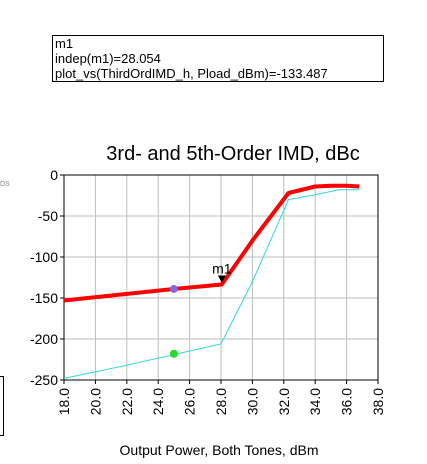  Describe the element at coordinates (44, 298) in the screenshot. I see `y-tick-label: -150` at that location.